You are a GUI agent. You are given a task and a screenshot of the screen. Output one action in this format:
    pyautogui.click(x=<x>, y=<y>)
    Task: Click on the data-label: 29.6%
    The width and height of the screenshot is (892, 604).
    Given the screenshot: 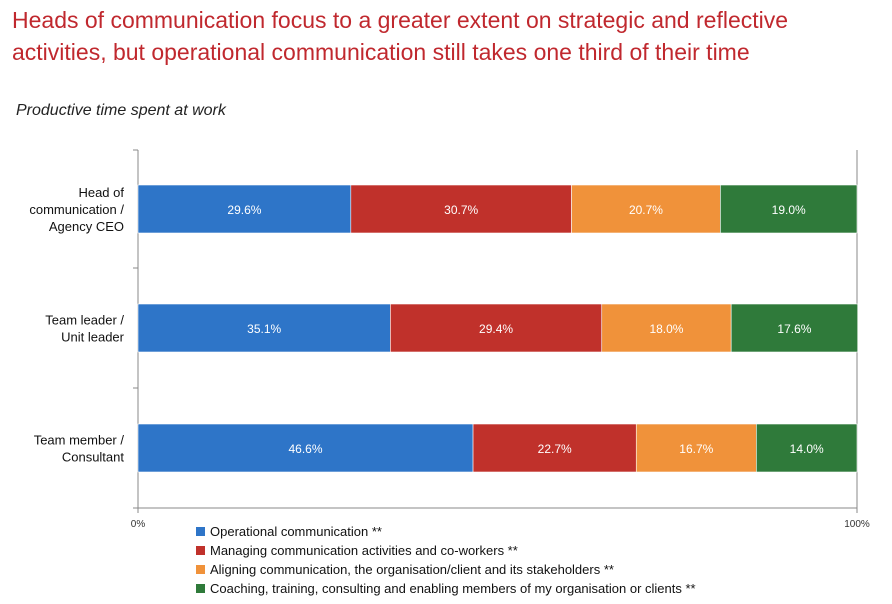 What is the action you would take?
    pyautogui.click(x=244, y=210)
    